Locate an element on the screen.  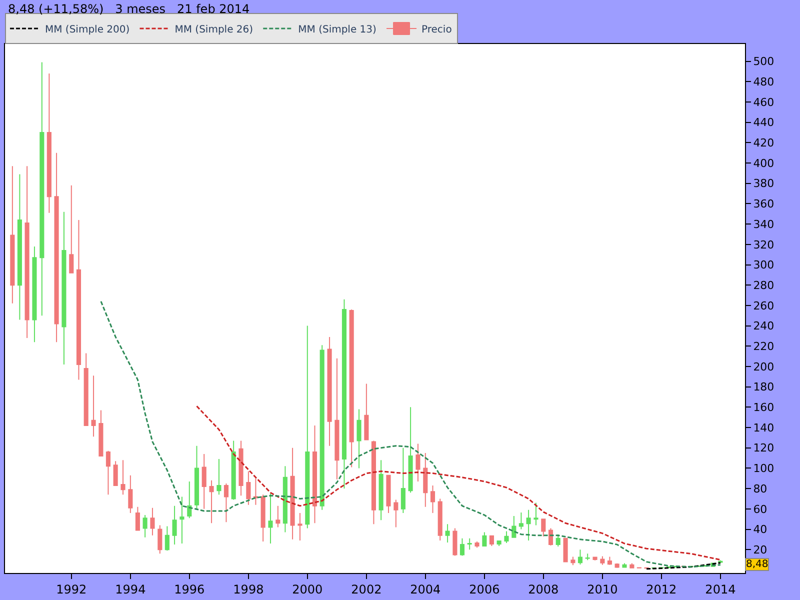
y-tick-label: 320 is located at coordinates (763, 245).